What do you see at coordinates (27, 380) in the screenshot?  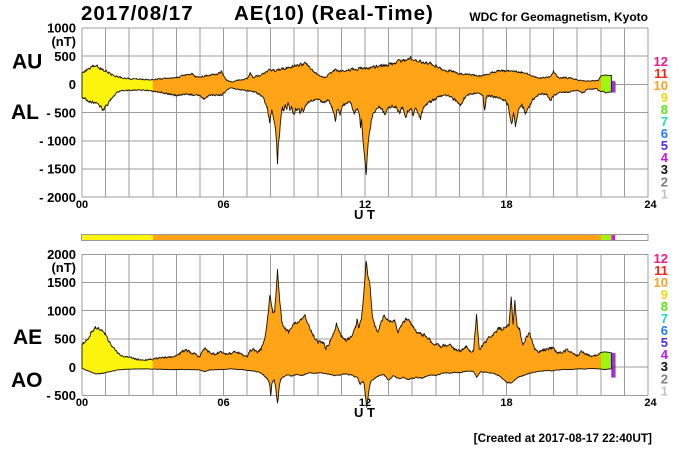 I see `svg-text: AO` at bounding box center [27, 380].